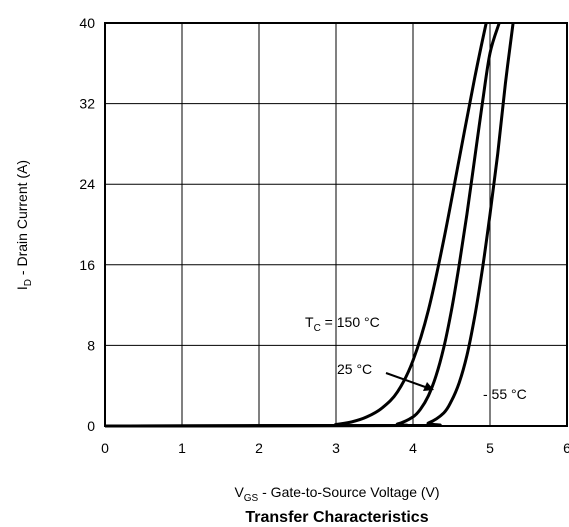 The image size is (569, 527). What do you see at coordinates (87, 23) in the screenshot?
I see `y-tick-label: 40` at bounding box center [87, 23].